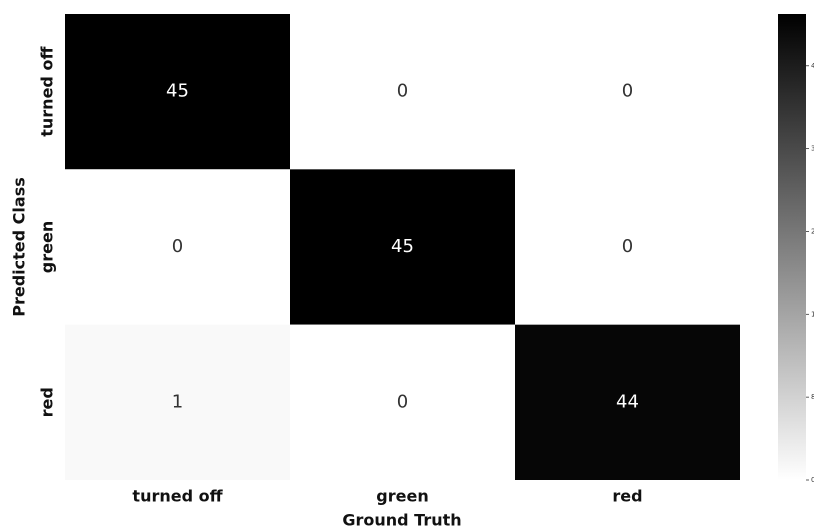 This screenshot has height=531, width=814. What do you see at coordinates (812, 66) in the screenshot?
I see `colorbar-tick-label: 4` at bounding box center [812, 66].